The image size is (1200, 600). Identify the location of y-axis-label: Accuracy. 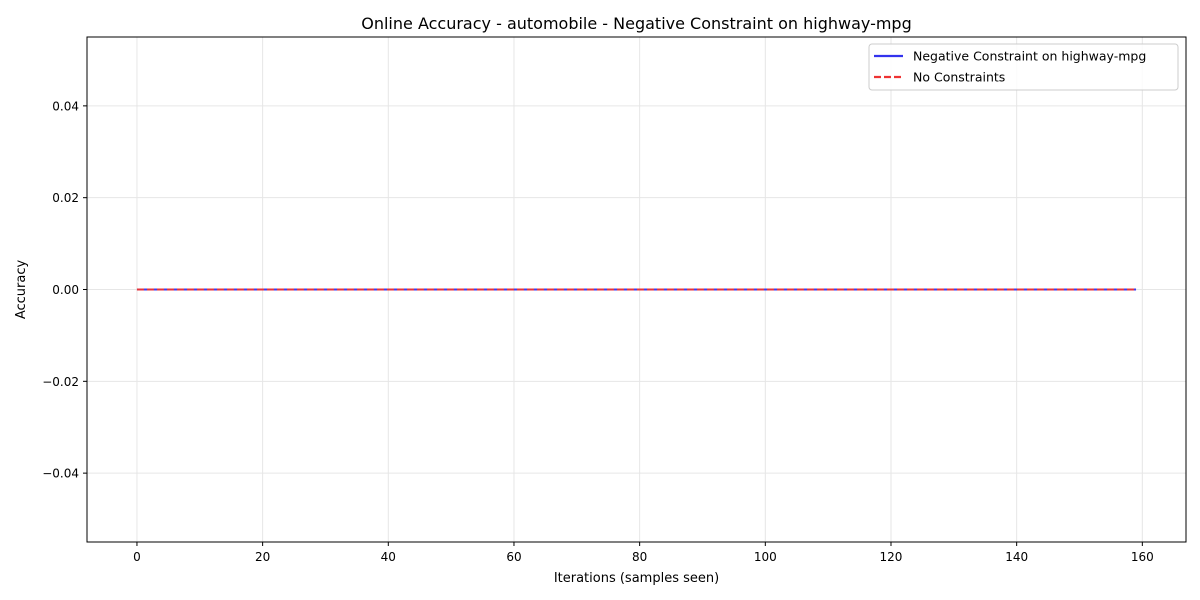
(21, 290).